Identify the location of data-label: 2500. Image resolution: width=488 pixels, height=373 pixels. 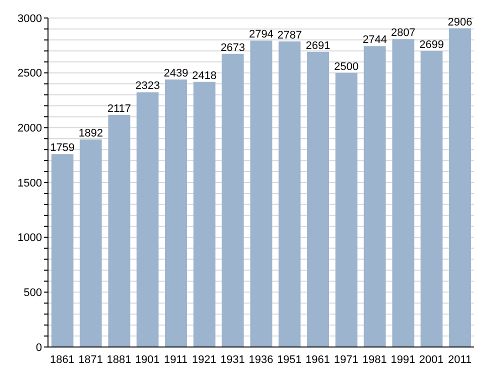
(346, 66).